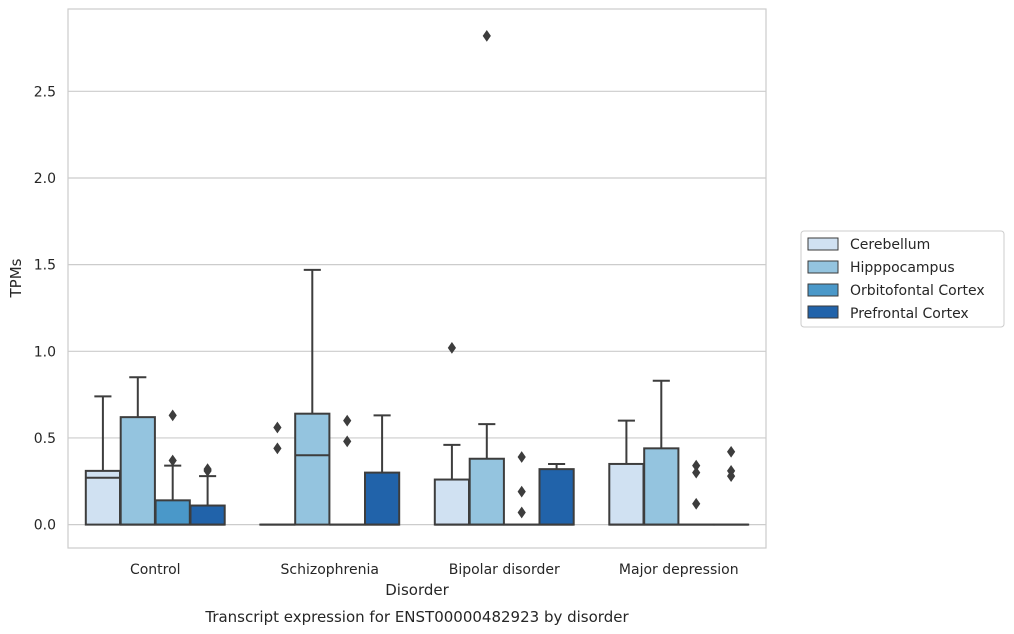 Image resolution: width=1014 pixels, height=634 pixels. What do you see at coordinates (823, 290) in the screenshot?
I see `legend-swatch-orbitofontal-cortex` at bounding box center [823, 290].